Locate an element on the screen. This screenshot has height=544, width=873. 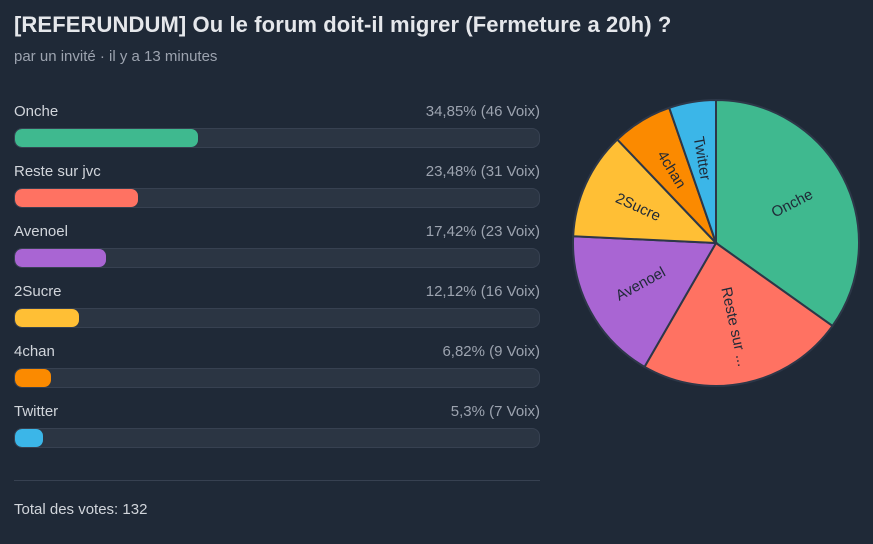
total-votes: Total des votes: 132 is located at coordinates (81, 509).